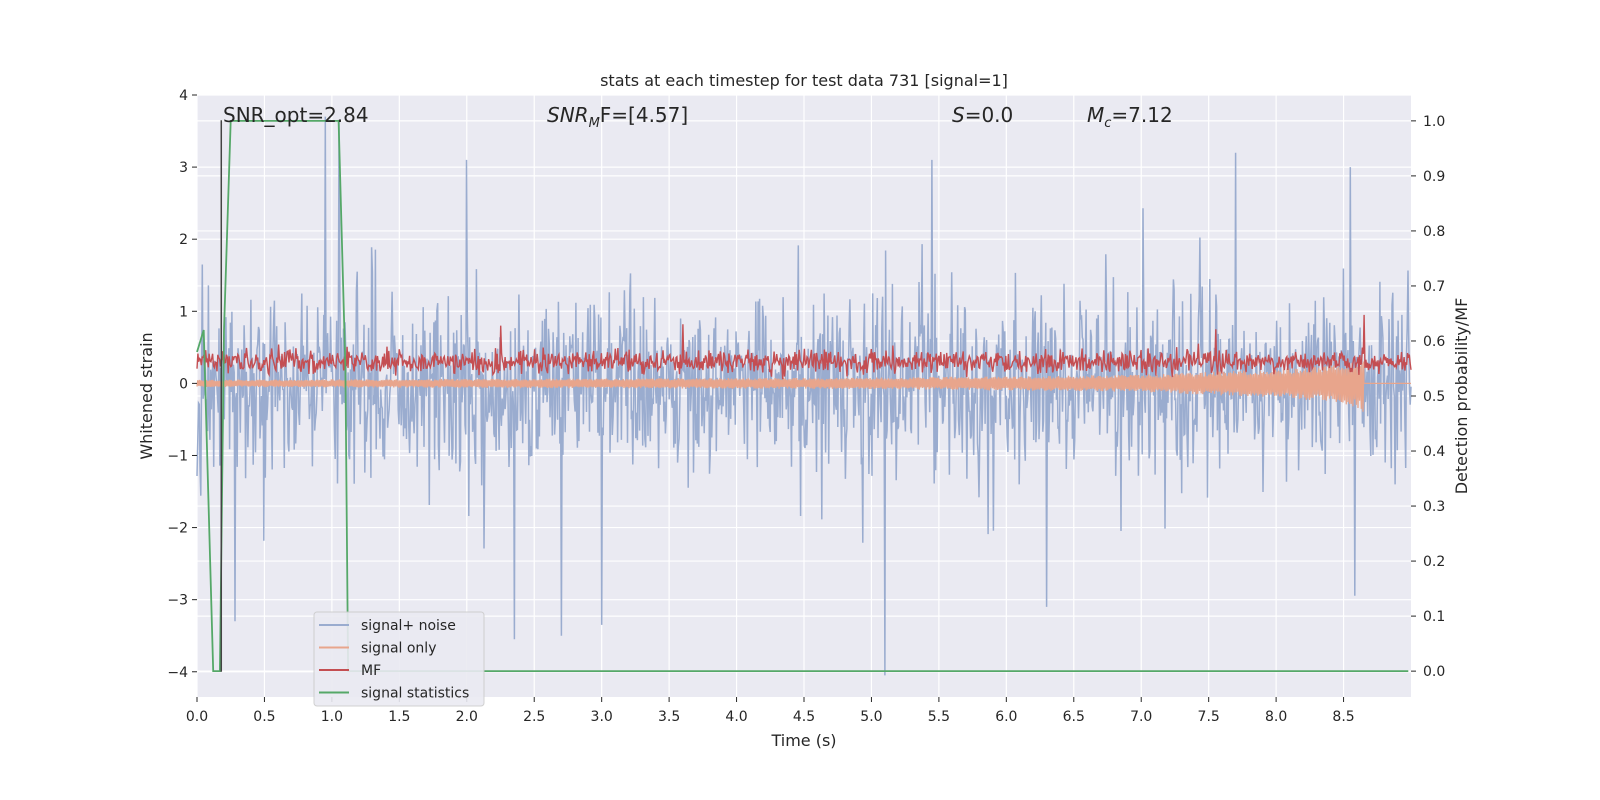 This screenshot has width=1600, height=800. Describe the element at coordinates (177, 673) in the screenshot. I see `y-tick-label: −4` at that location.